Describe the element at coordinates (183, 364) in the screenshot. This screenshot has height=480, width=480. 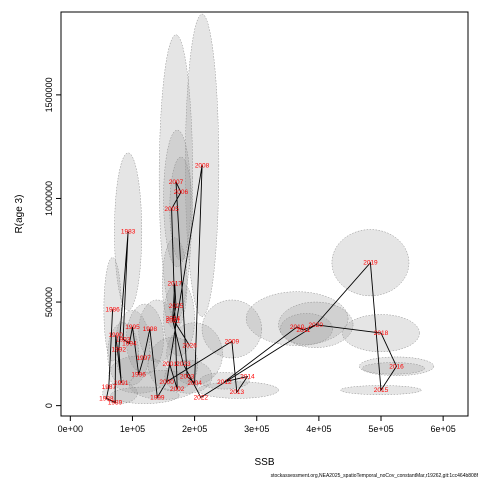
I see `point-label-2023: 2023` at that location.